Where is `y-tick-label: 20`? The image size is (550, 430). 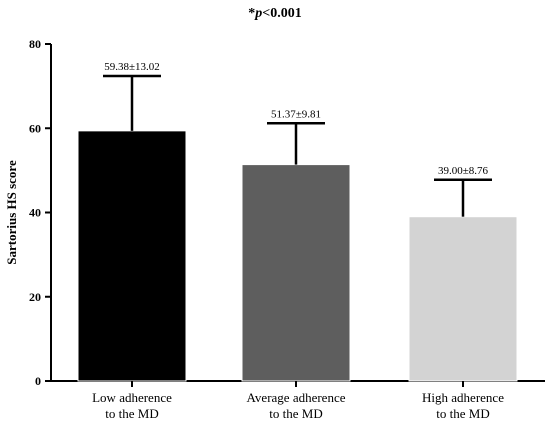
y-tick-label: 20 is located at coordinates (35, 297).